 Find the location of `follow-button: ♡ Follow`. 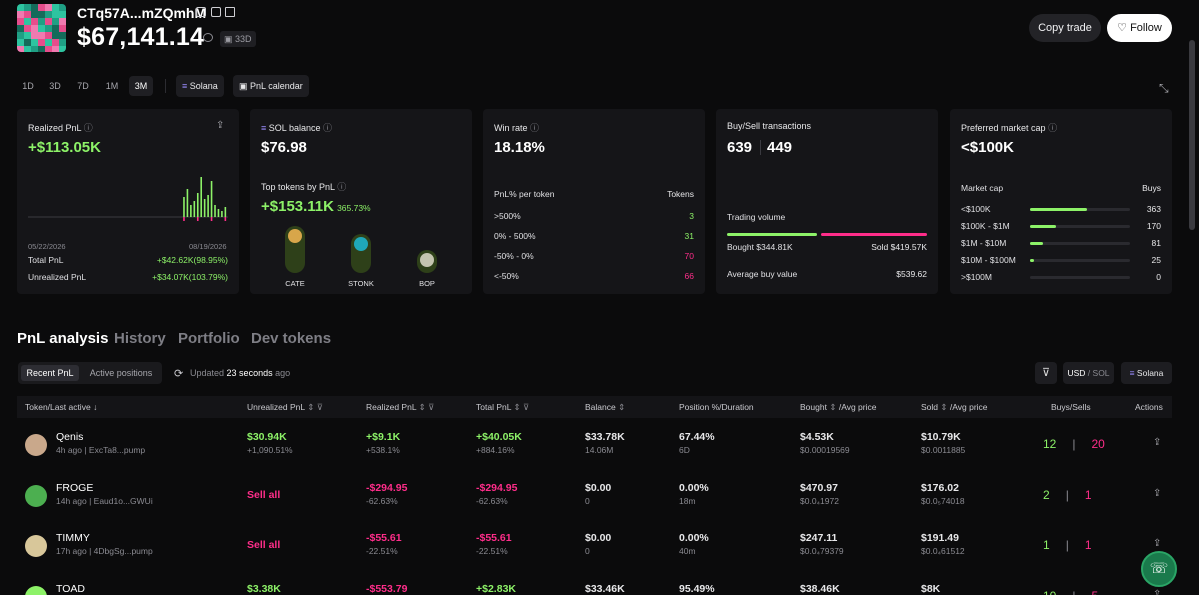

follow-button: ♡ Follow is located at coordinates (1139, 28).